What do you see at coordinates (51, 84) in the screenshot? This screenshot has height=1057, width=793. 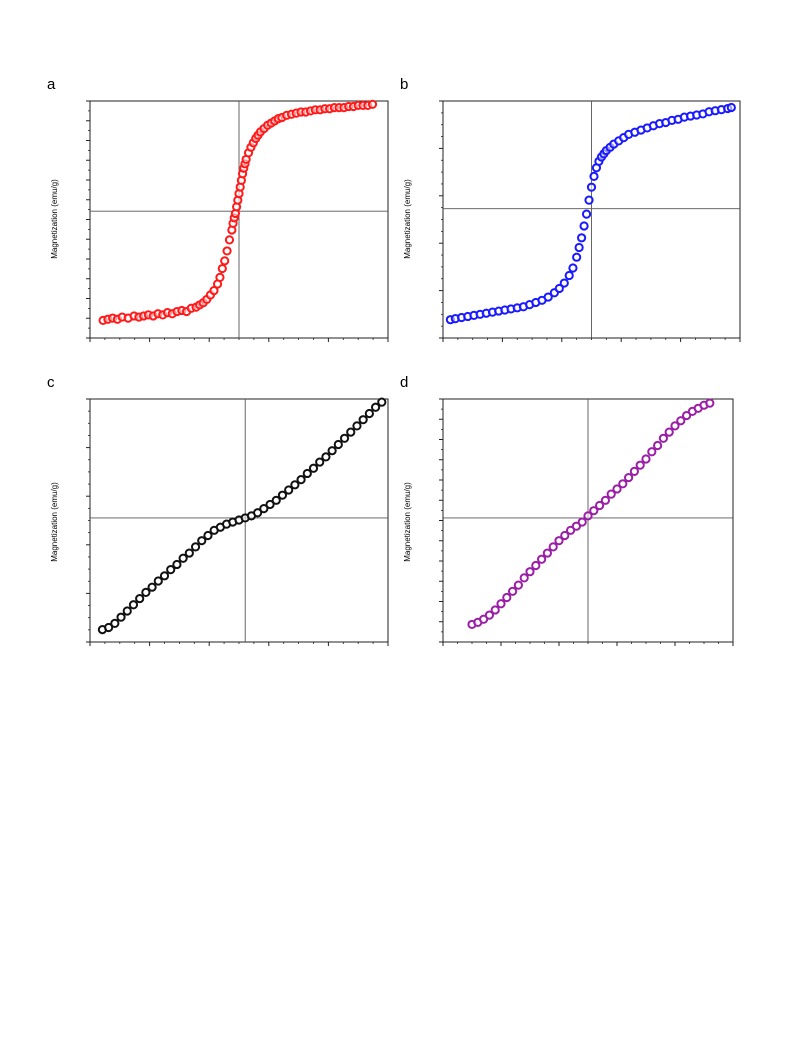 I see `panel-label-a: a` at bounding box center [51, 84].